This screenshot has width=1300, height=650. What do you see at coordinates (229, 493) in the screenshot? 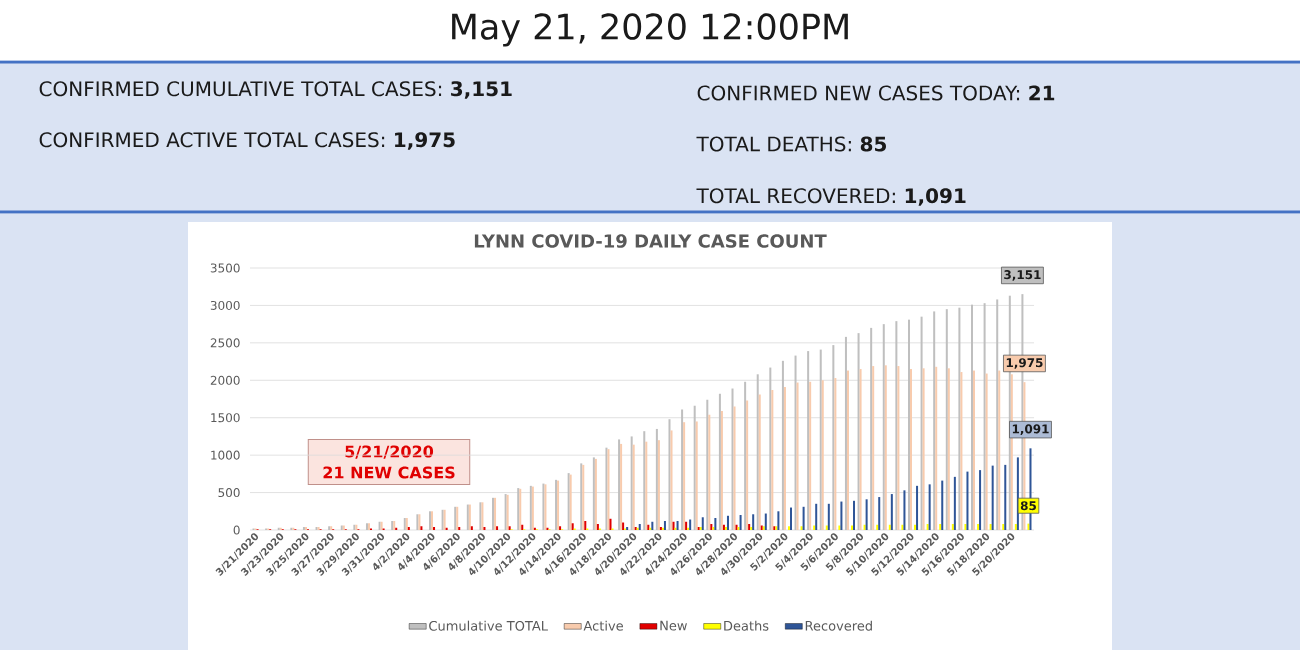
I see `y-tick-label: 500` at bounding box center [229, 493].